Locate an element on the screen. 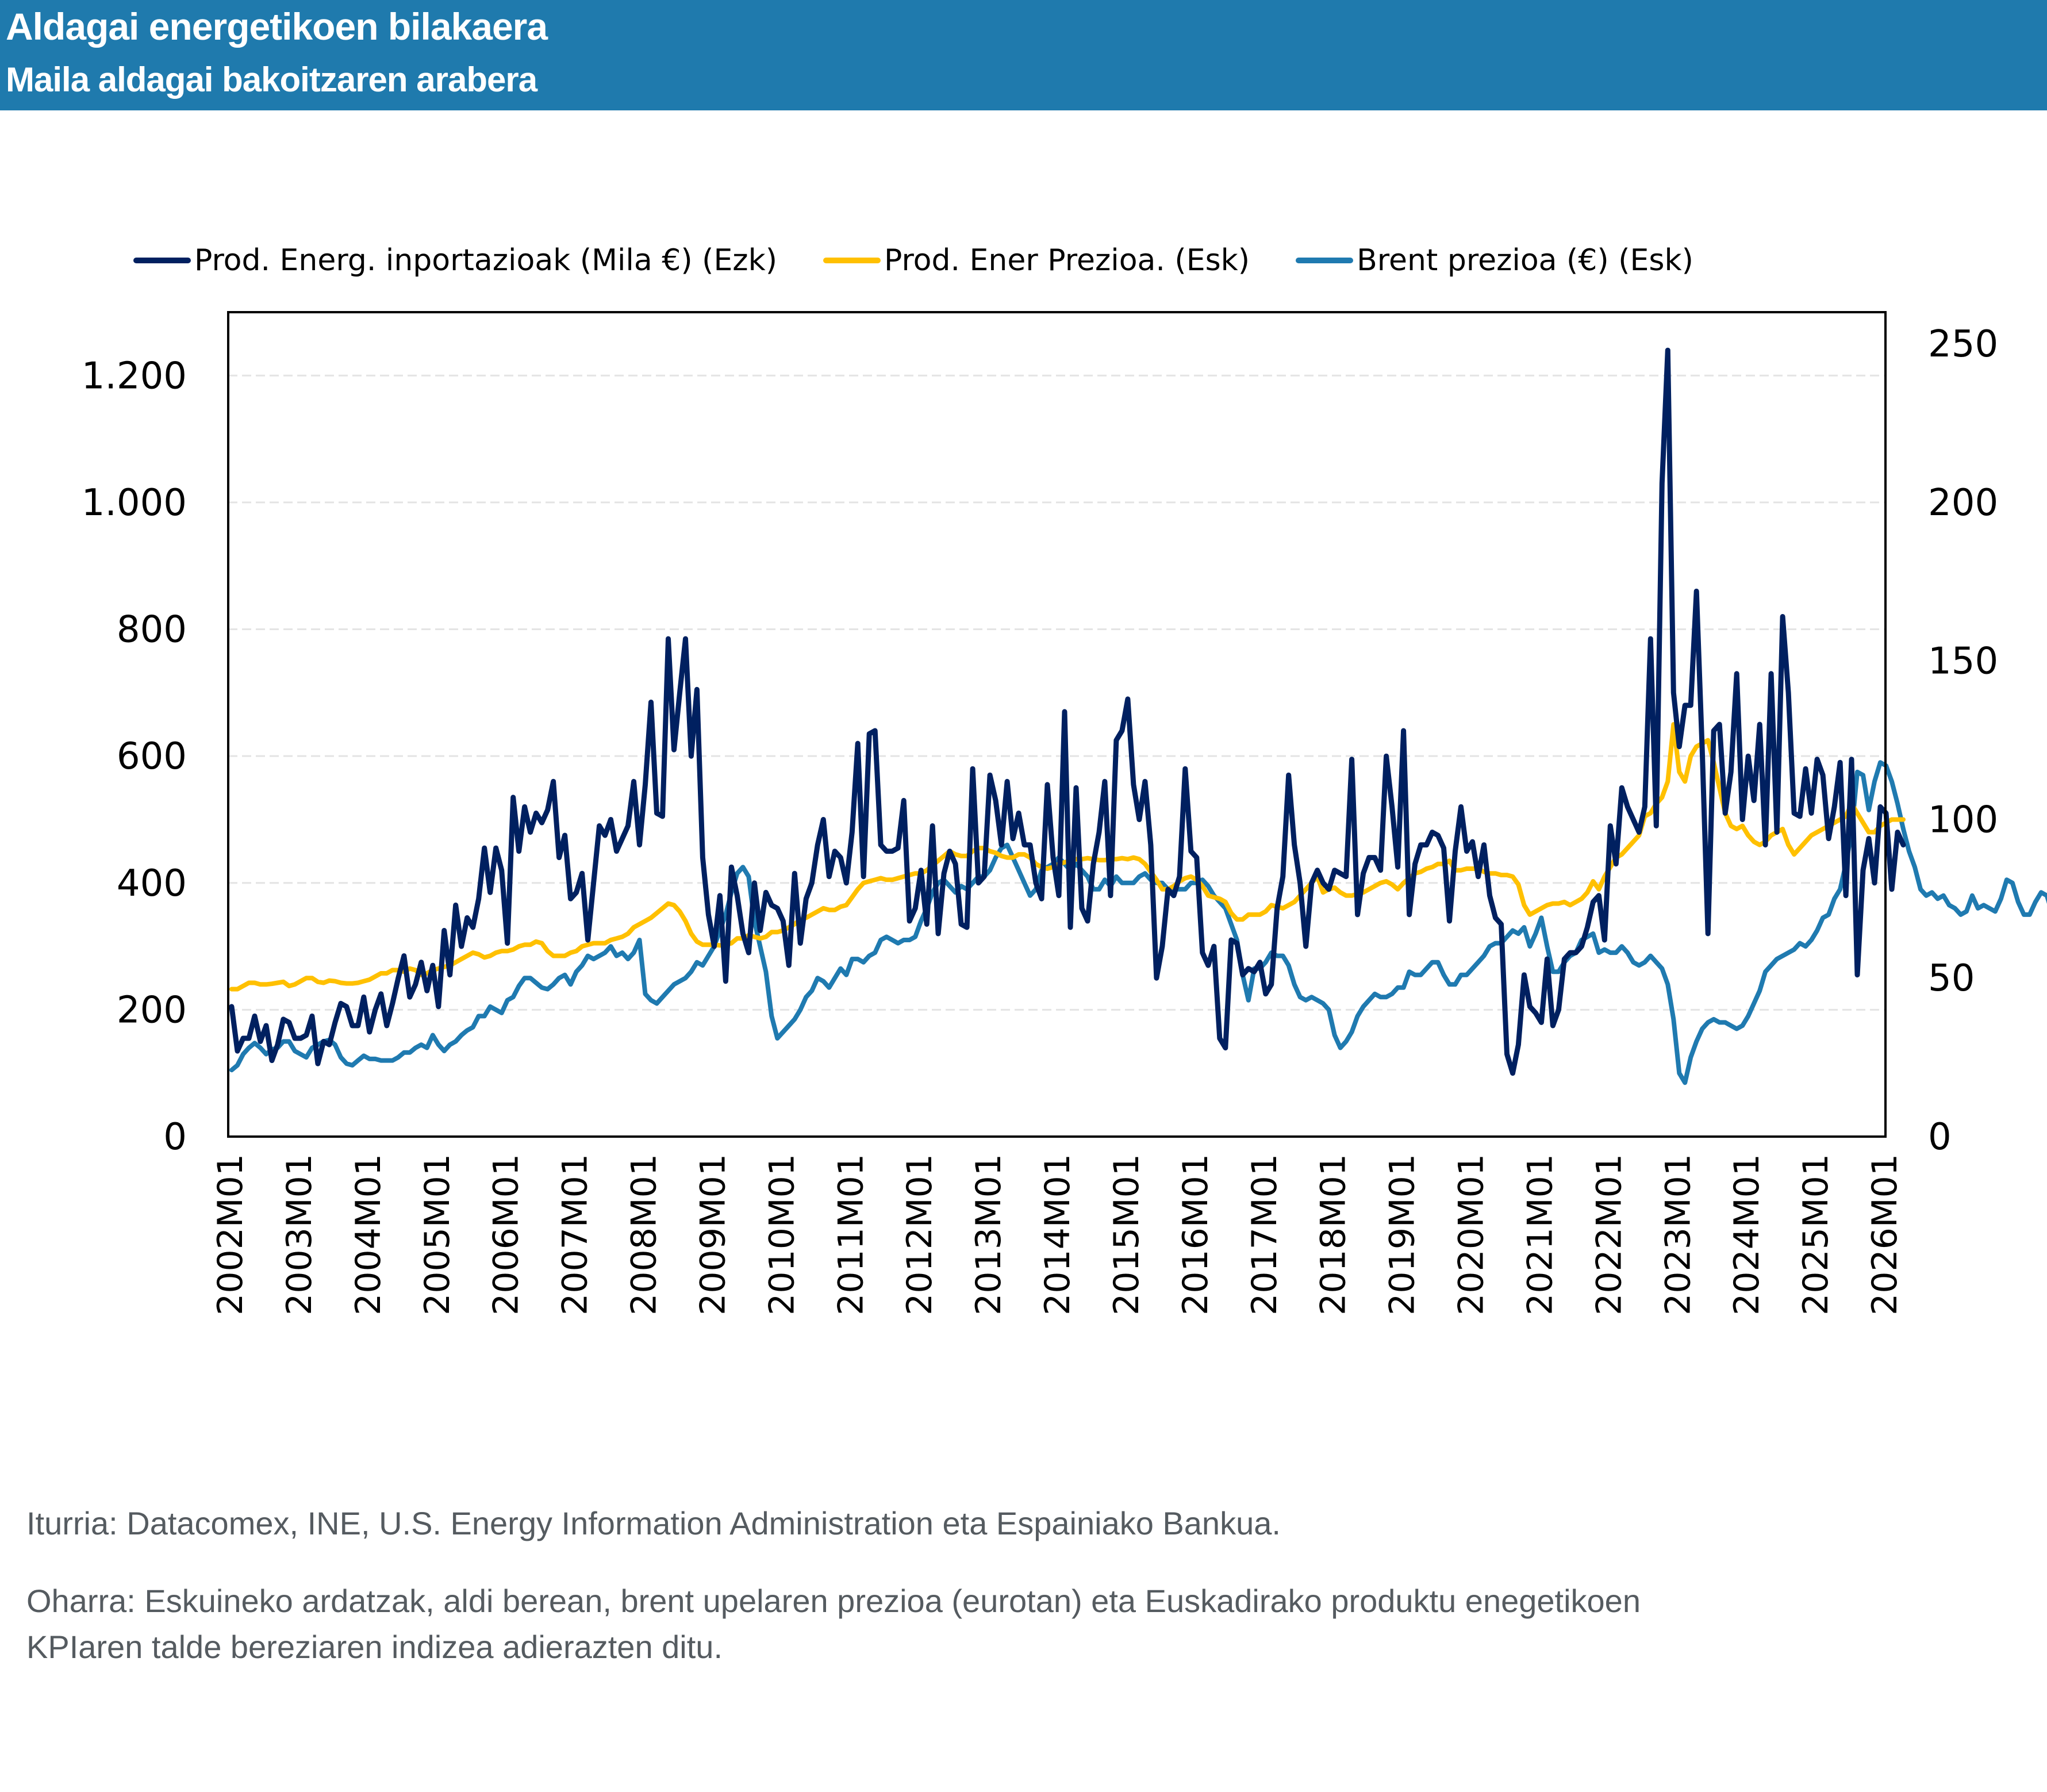 The width and height of the screenshot is (2047, 1792). y-left-tick-label: 1.200 is located at coordinates (134, 376).